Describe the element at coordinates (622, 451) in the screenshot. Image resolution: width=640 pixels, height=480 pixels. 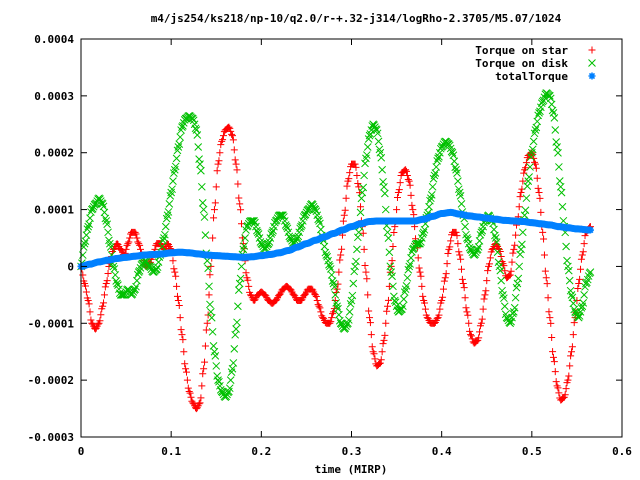
I see `x-tick-label: 0.6` at that location.